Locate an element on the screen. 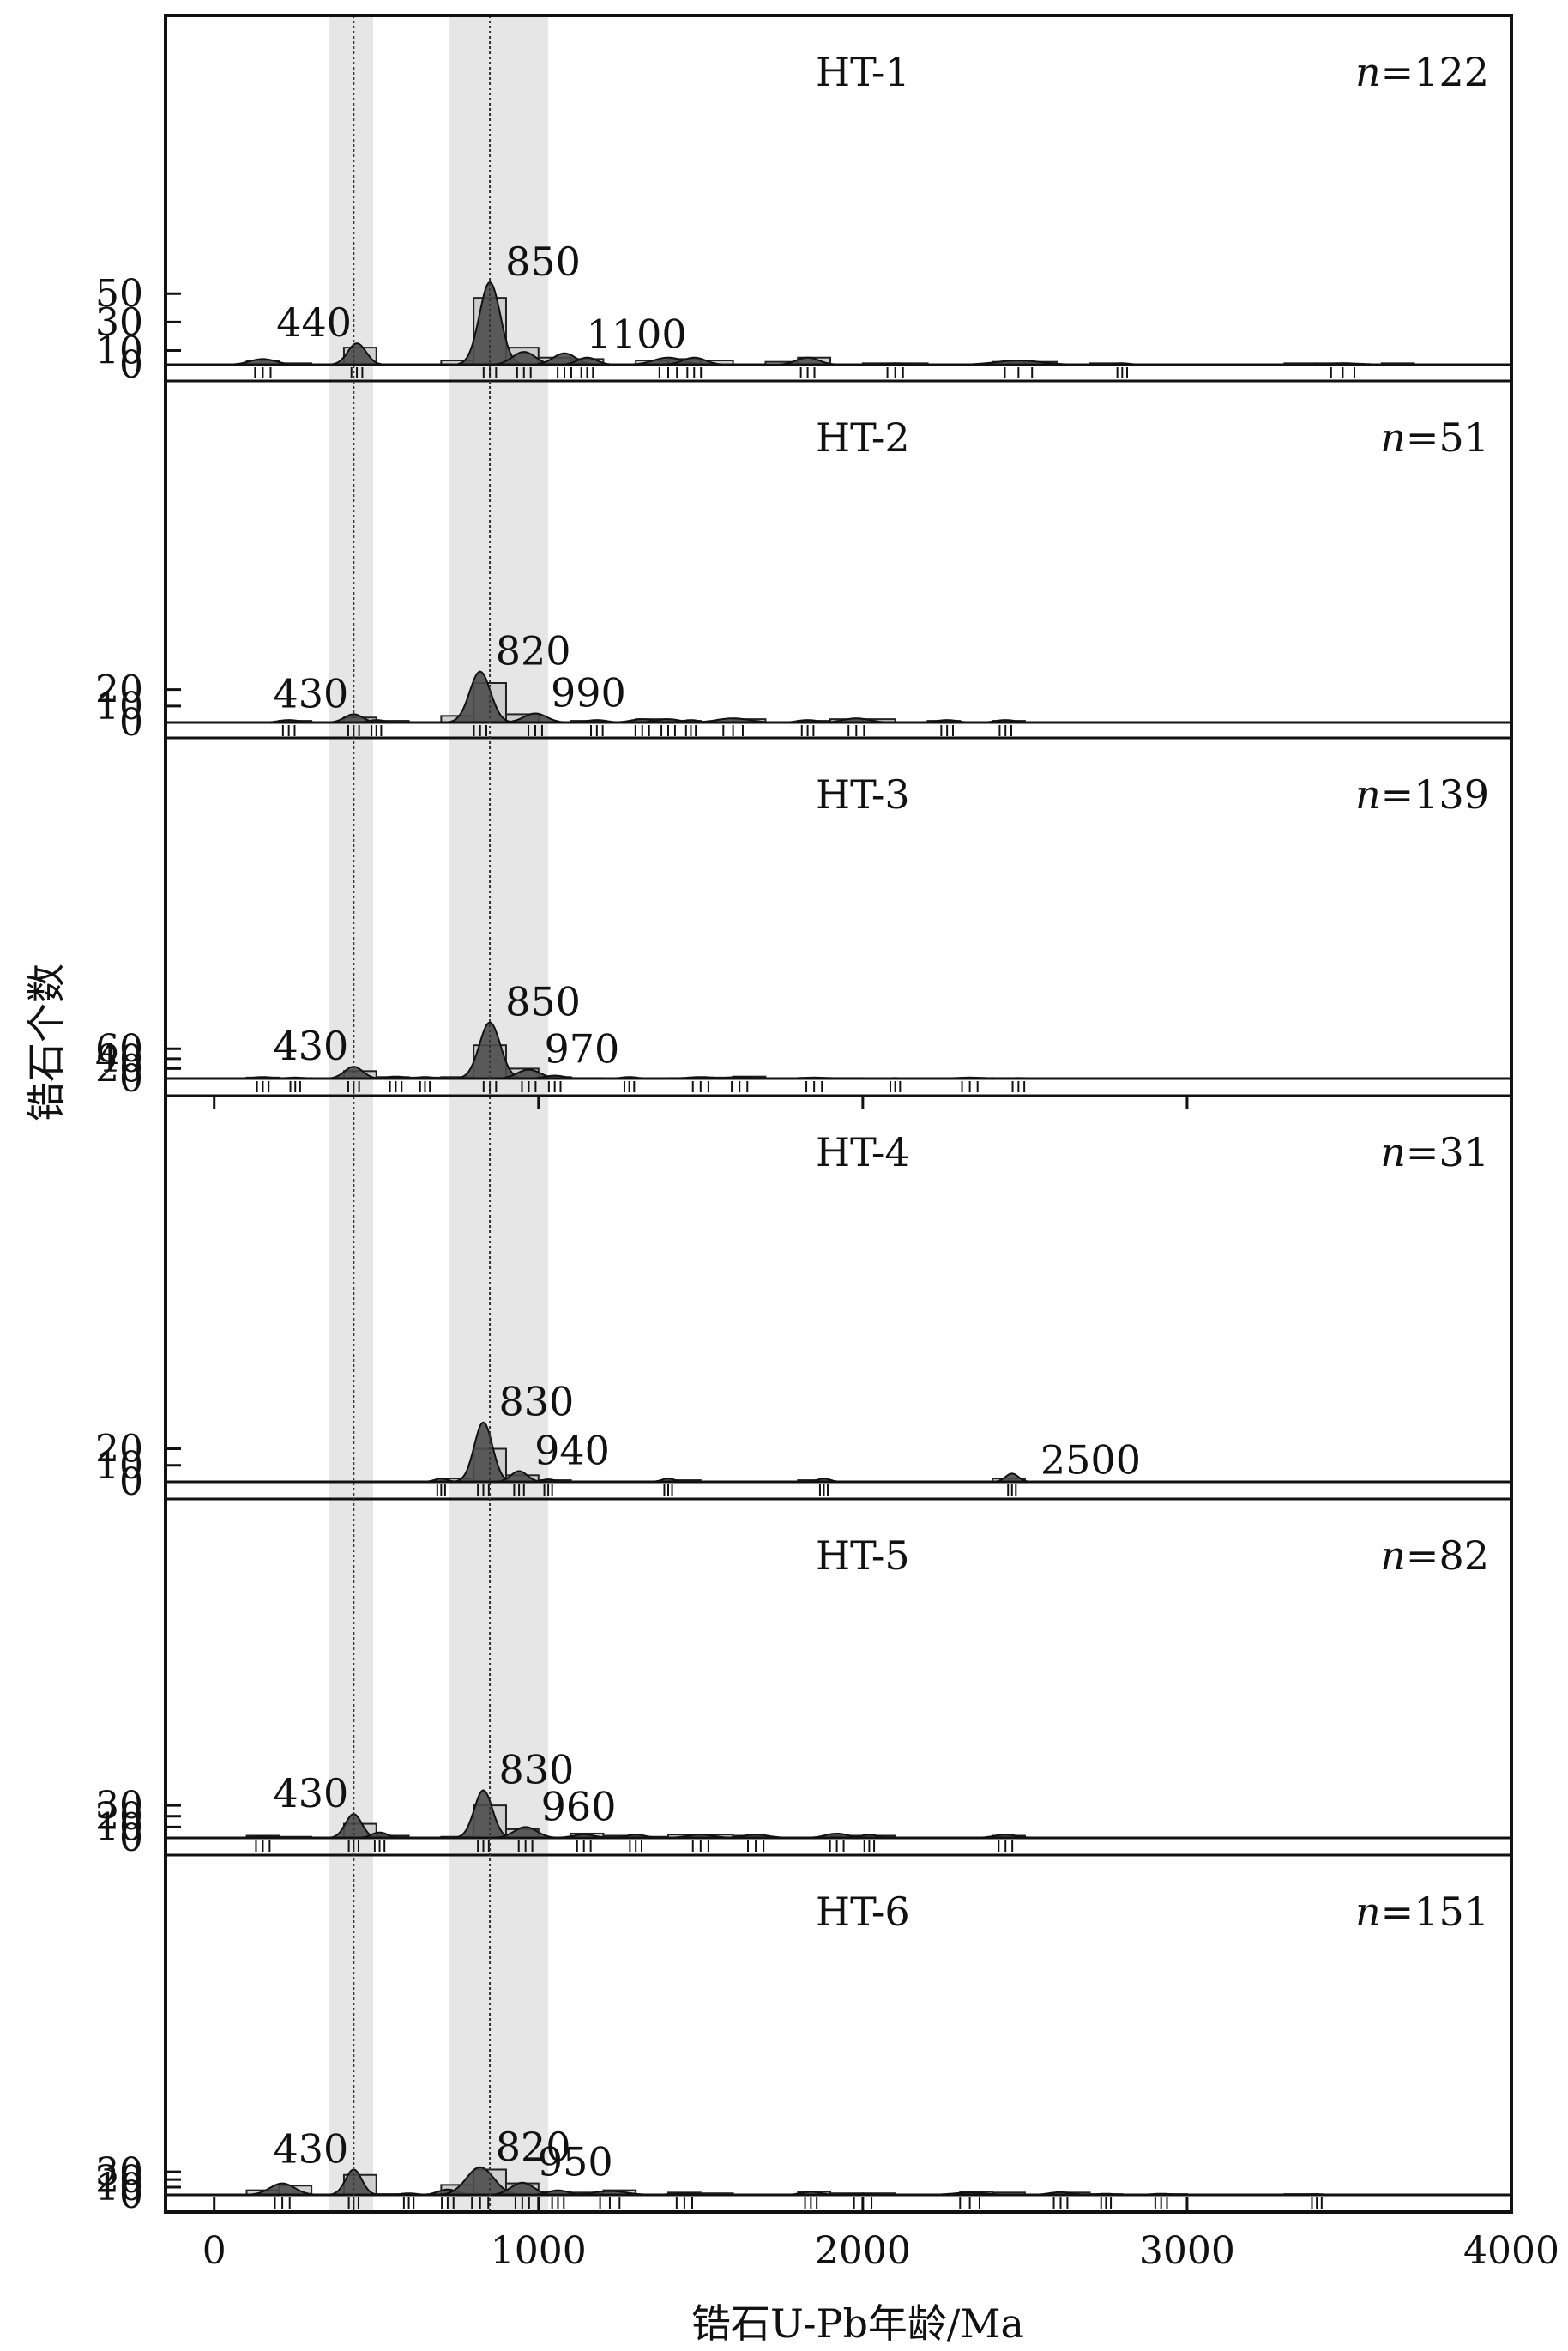  y-tick-label: 50 is located at coordinates (119, 294).